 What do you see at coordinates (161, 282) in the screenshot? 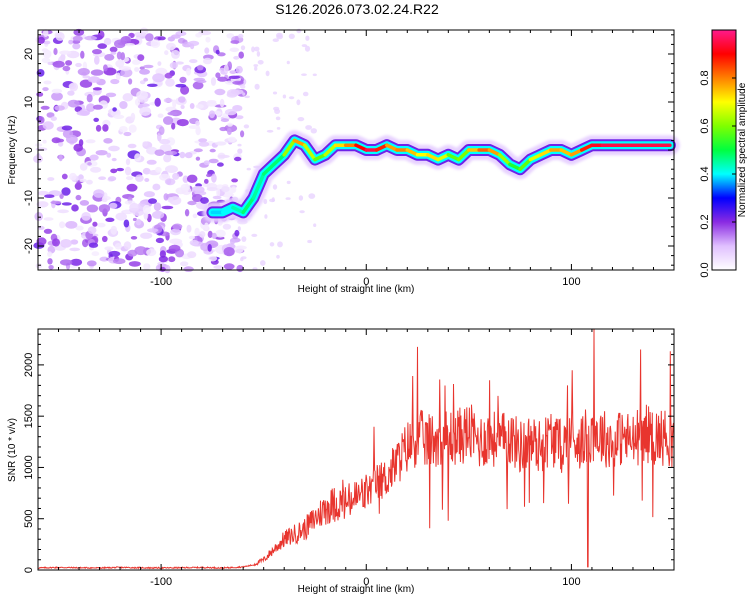
I see `x-tick-label: -100` at bounding box center [161, 282].